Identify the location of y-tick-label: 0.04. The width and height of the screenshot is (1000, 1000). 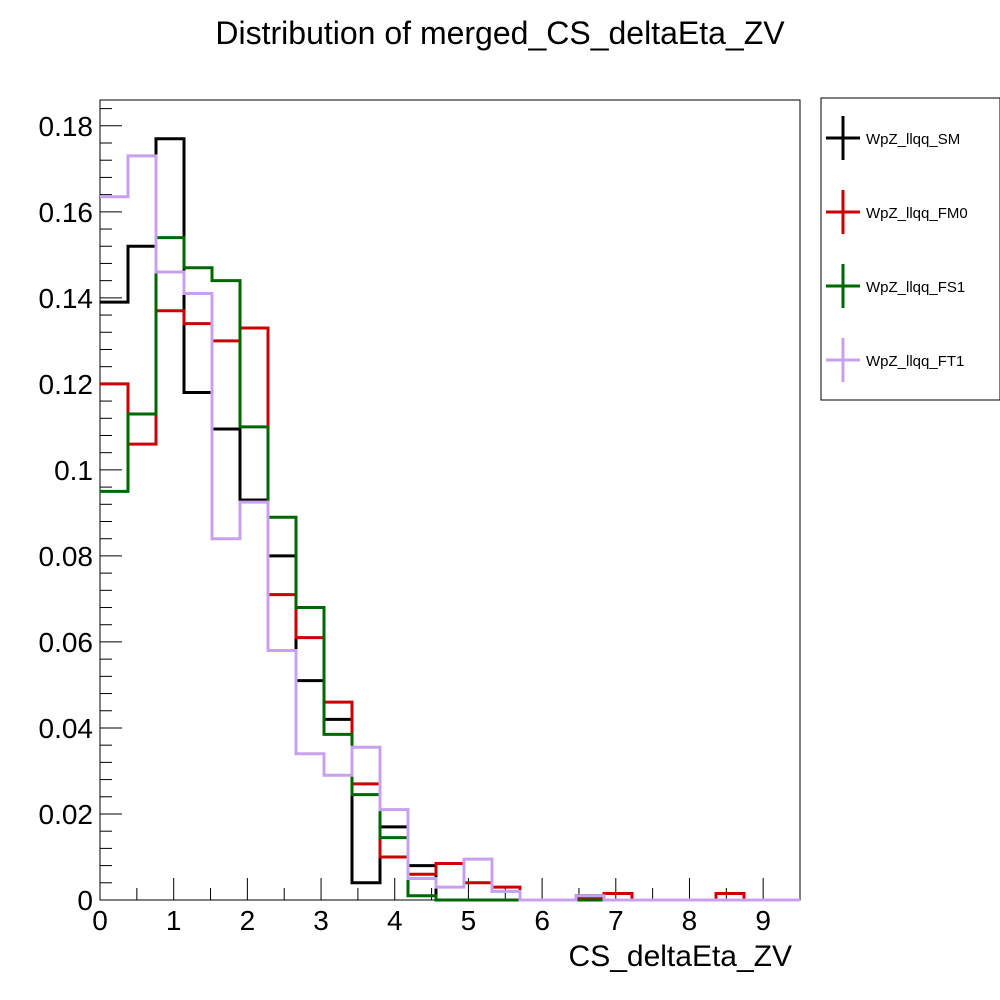
(66, 728).